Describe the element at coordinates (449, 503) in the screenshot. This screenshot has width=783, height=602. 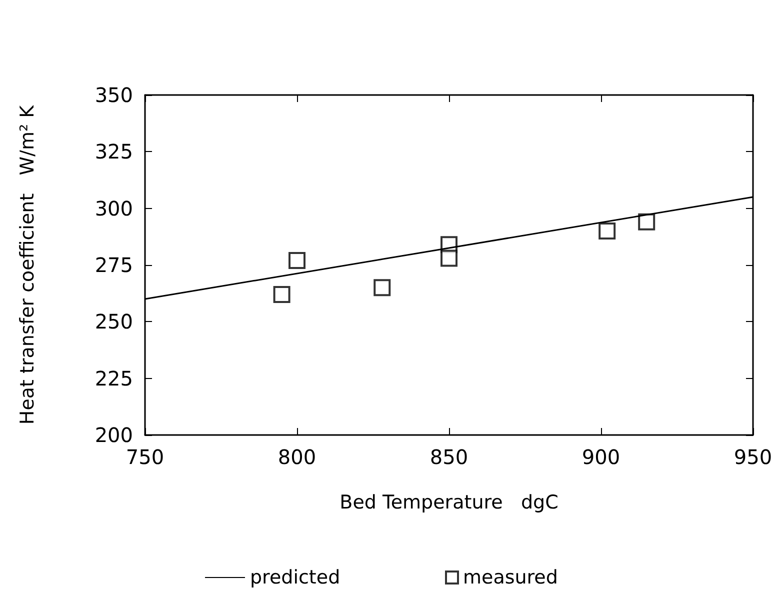
I see `x-axis-title: Bed Temperature dgC` at that location.